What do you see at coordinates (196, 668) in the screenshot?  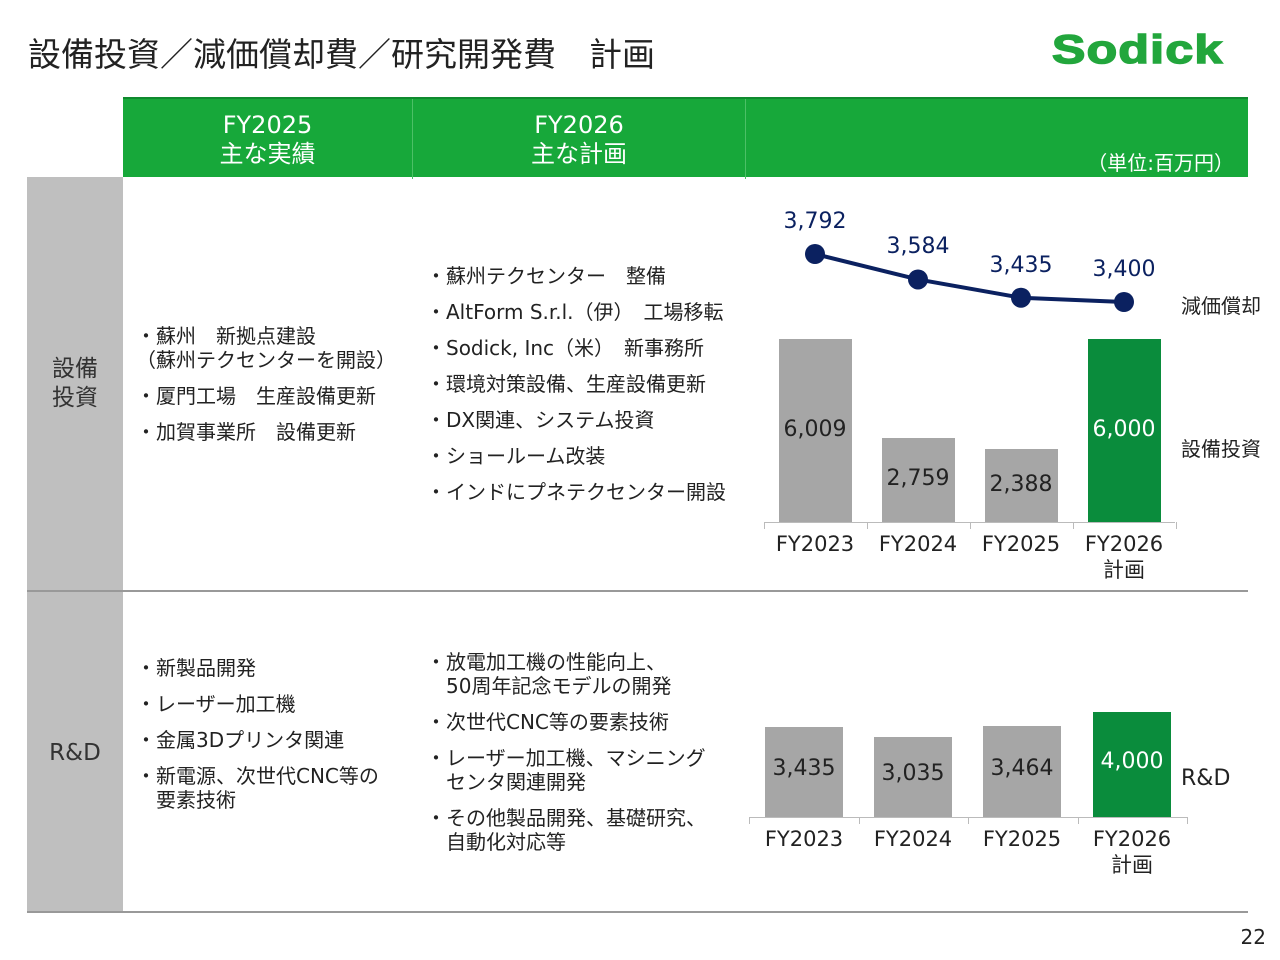 I see `list-item: ・新製品開発` at bounding box center [196, 668].